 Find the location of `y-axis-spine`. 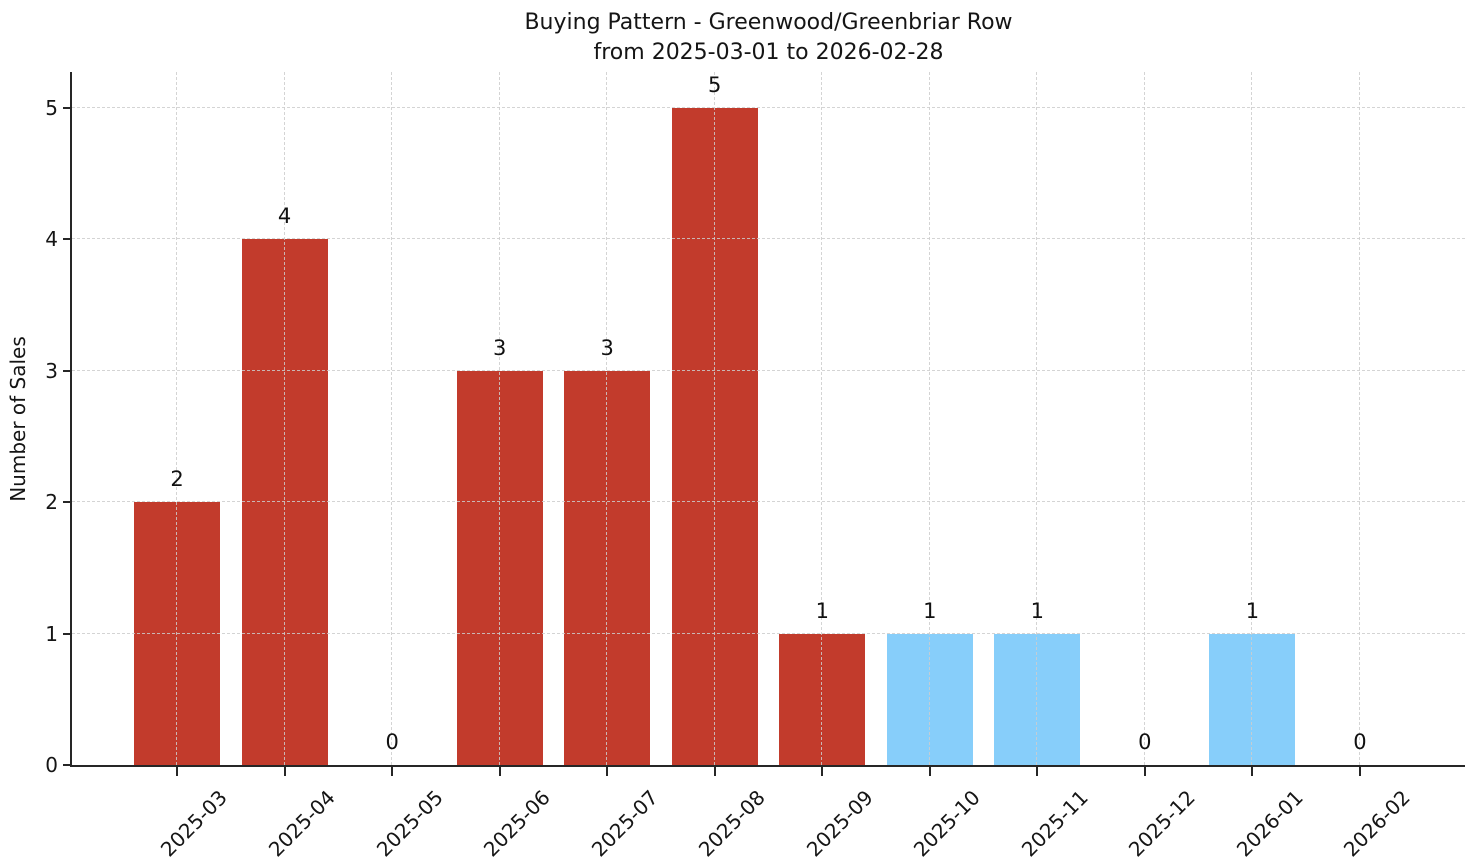

y-axis-spine is located at coordinates (71, 419).